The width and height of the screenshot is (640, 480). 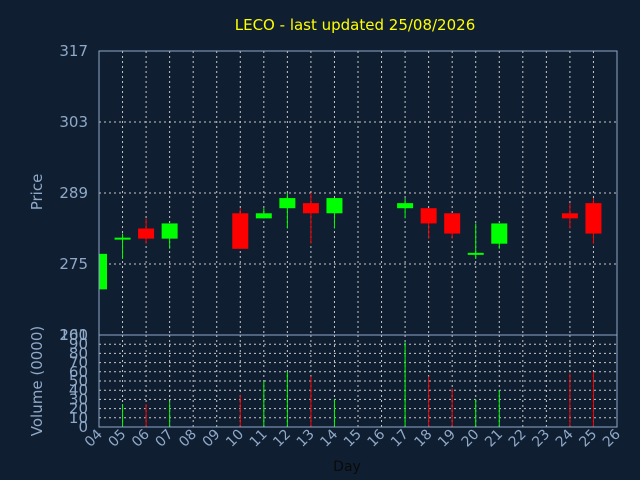 I want to click on x-tick: 20, so click(x=471, y=439).